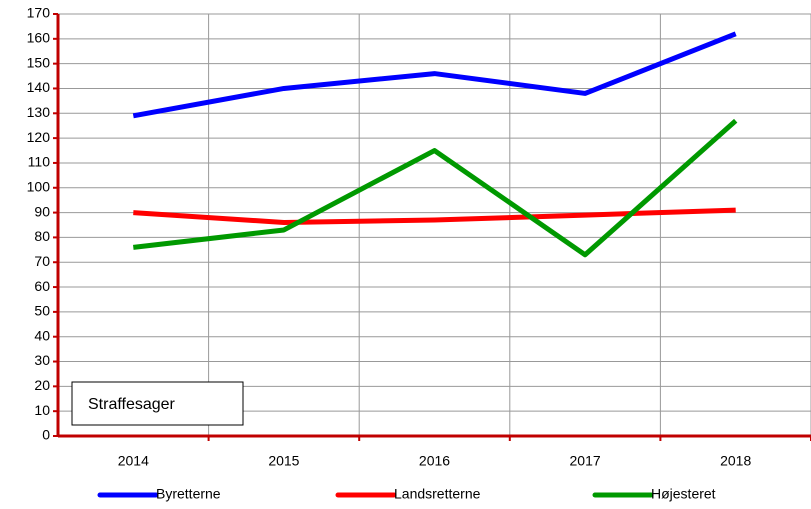 This screenshot has height=509, width=811. What do you see at coordinates (39, 162) in the screenshot?
I see `y-tick-label: 110` at bounding box center [39, 162].